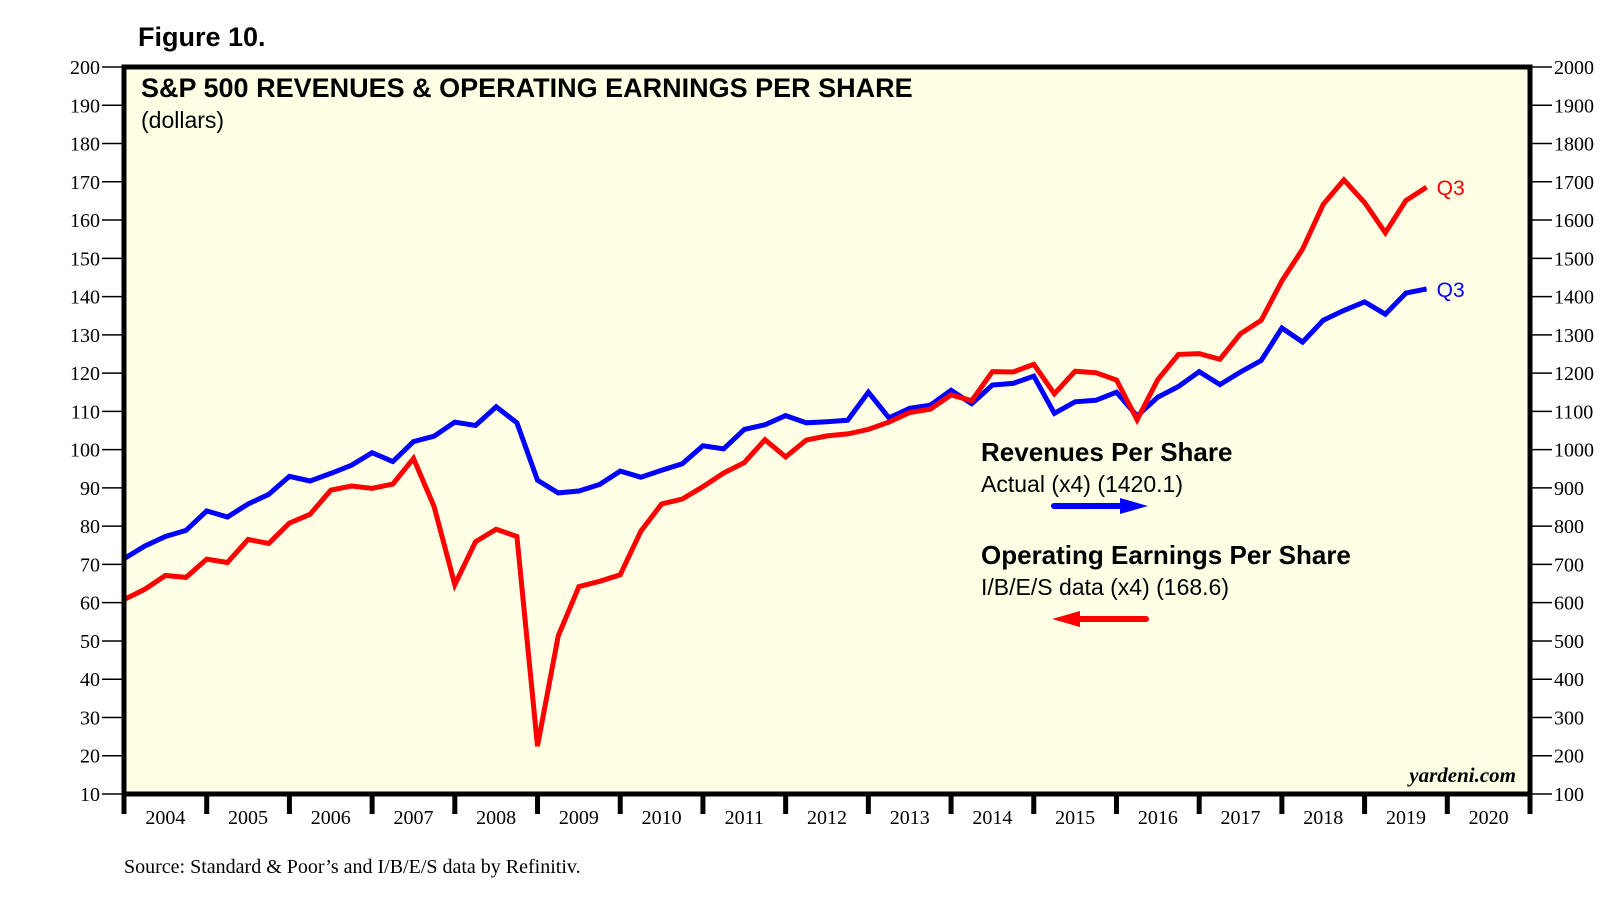 This screenshot has width=1624, height=910. I want to click on left-tick-label: 40, so click(90, 680).